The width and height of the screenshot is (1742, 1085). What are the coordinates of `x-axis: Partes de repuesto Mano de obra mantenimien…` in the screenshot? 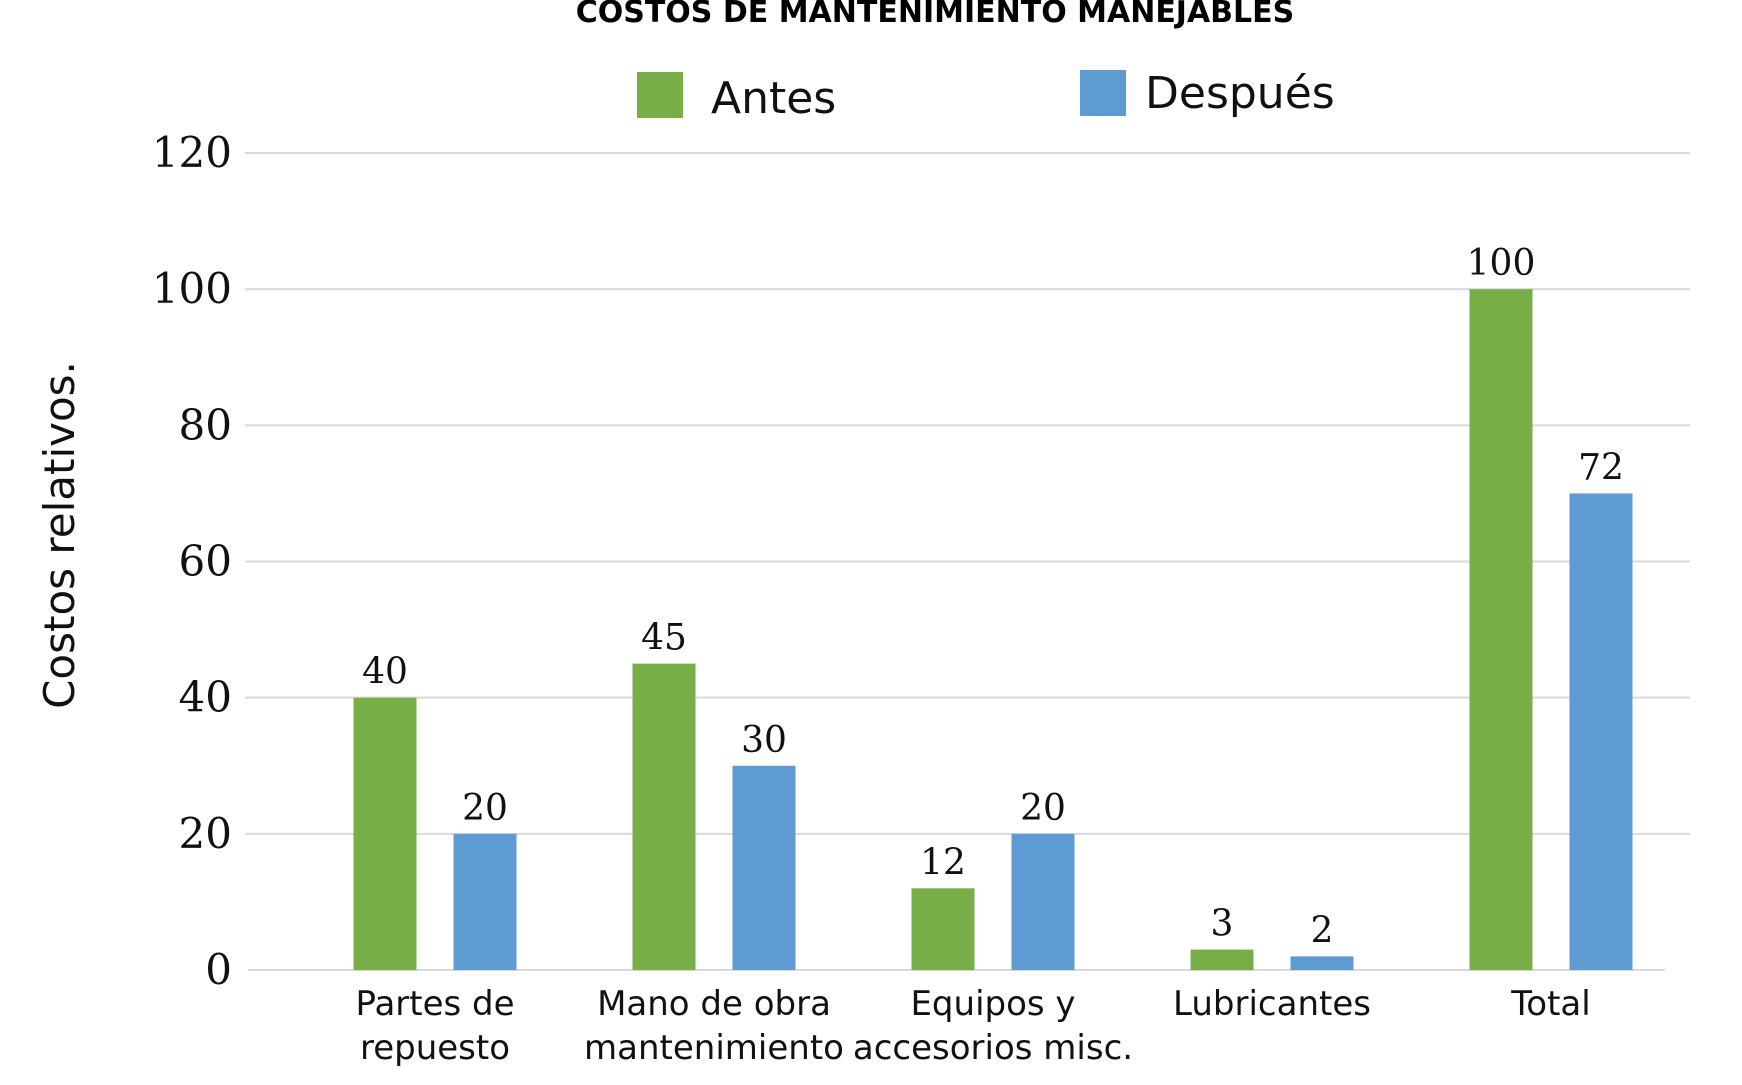 It's located at (972, 1026).